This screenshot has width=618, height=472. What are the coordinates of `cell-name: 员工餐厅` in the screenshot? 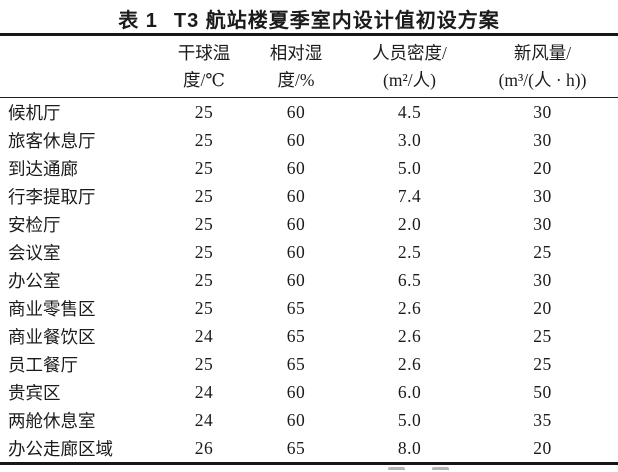 It's located at (43, 364).